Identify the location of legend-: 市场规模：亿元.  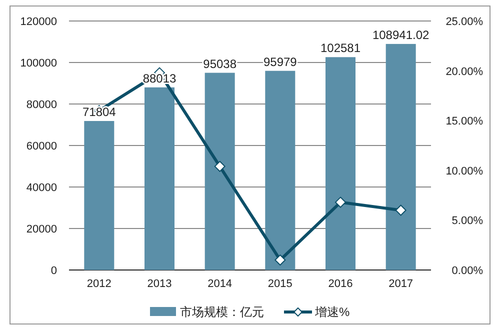
(207, 312).